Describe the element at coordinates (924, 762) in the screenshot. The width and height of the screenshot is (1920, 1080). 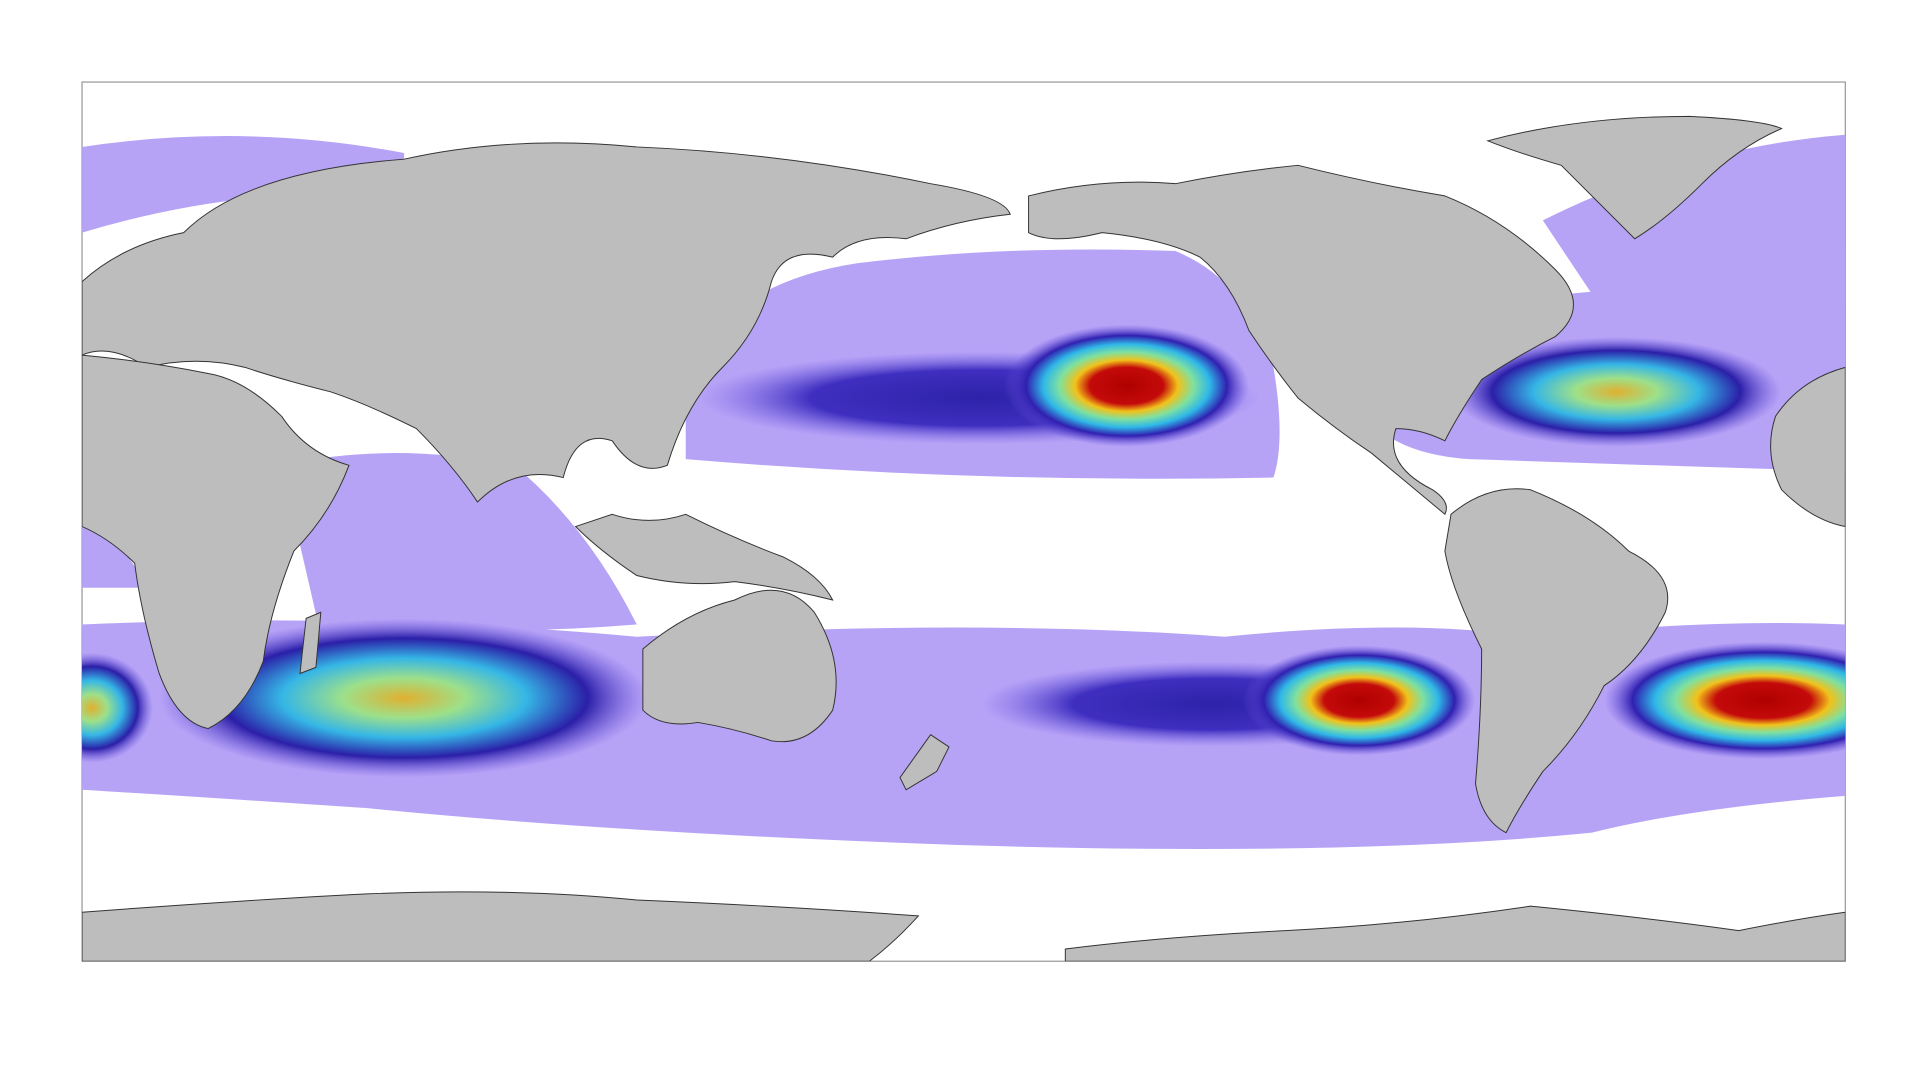
I see `new-zealand` at that location.